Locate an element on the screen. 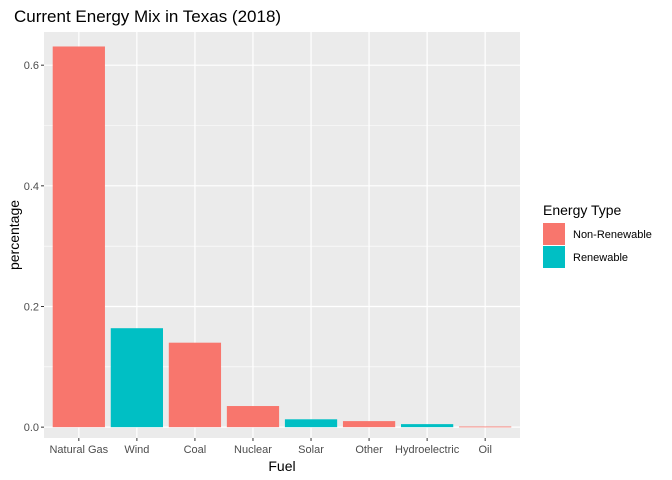  legend-swatch-non-renewable is located at coordinates (554, 234).